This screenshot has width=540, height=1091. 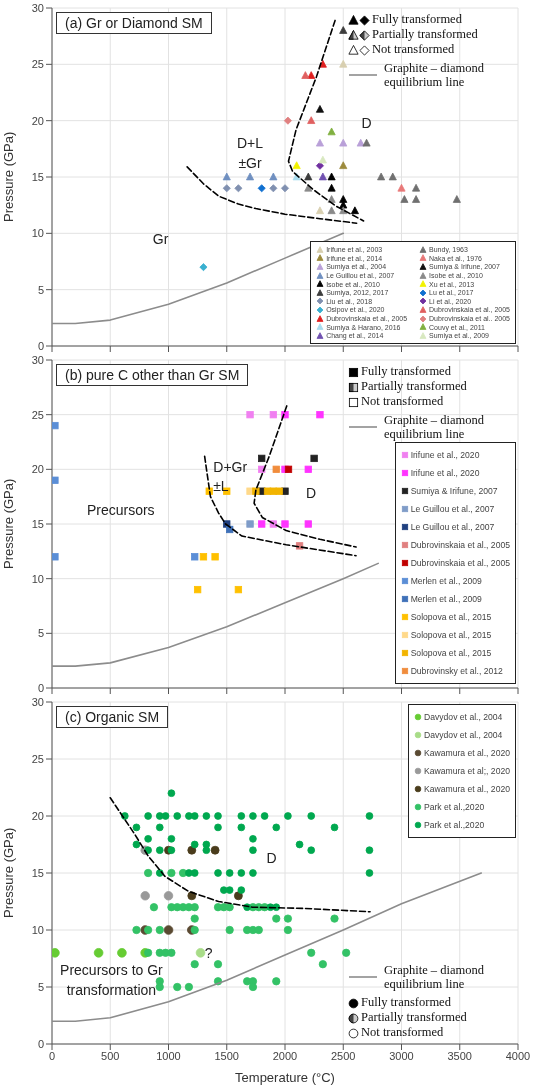 What do you see at coordinates (168, 1055) in the screenshot?
I see `x-tick-label: 1000` at bounding box center [168, 1055].